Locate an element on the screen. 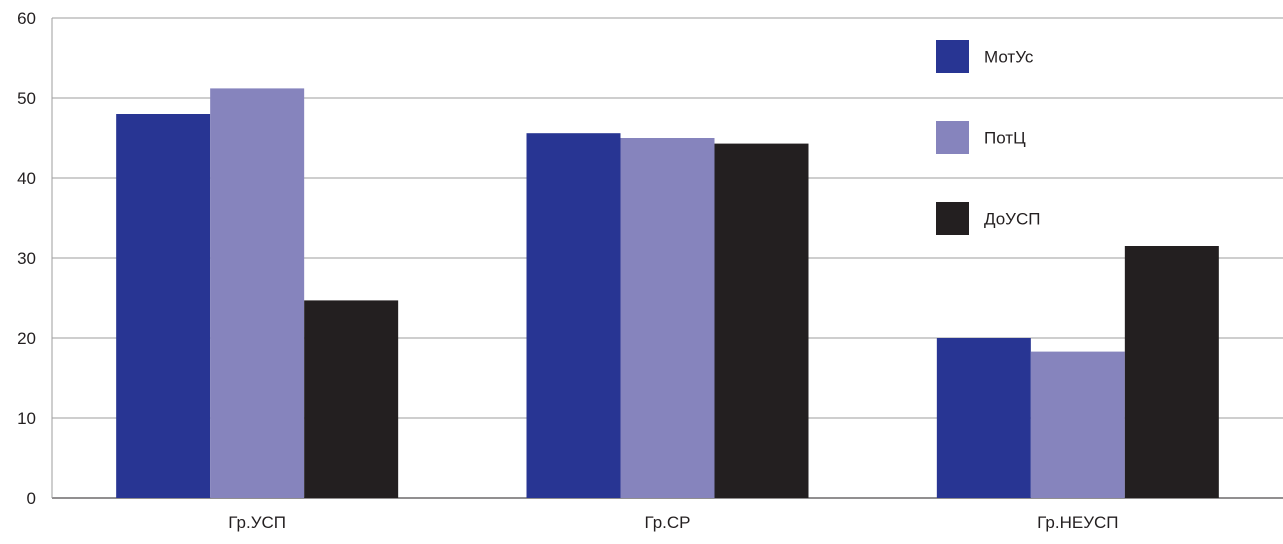 The image size is (1283, 544). y-axis-tick-labels: 0 10 20 30 40 50 60 is located at coordinates (26, 258).